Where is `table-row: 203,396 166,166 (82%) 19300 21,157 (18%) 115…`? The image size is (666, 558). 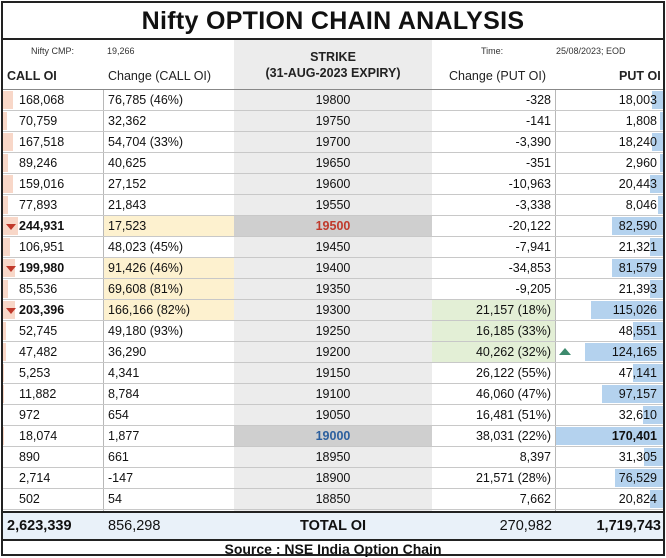 table-row: 203,396 166,166 (82%) 19300 21,157 (18%) 115… is located at coordinates (333, 310).